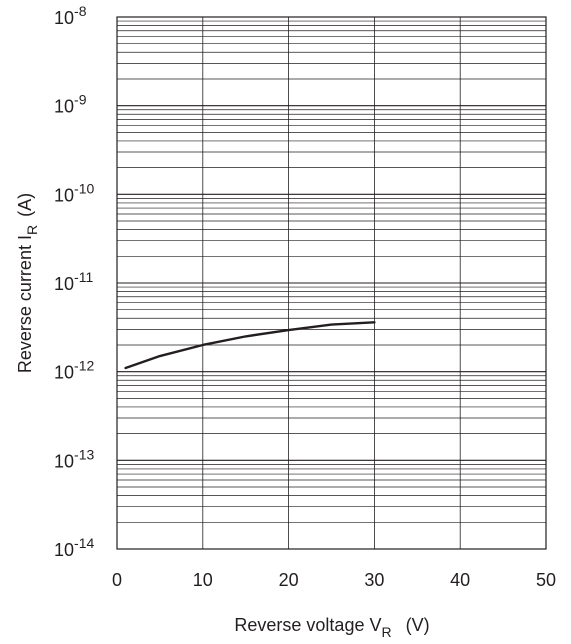 This screenshot has height=644, width=571. Describe the element at coordinates (32, 230) in the screenshot. I see `y-axis-label-subscript: R` at that location.